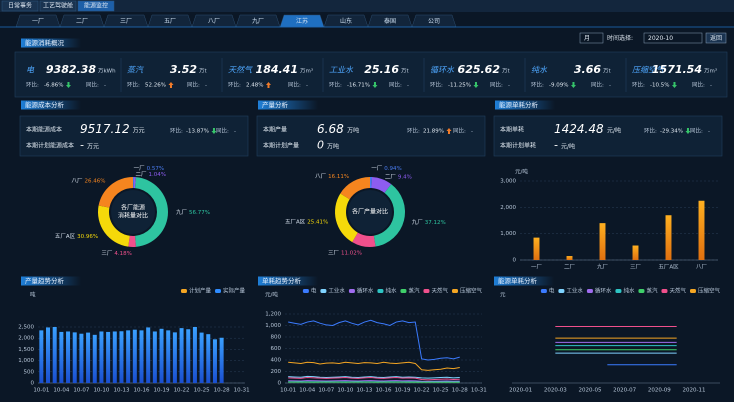 The width and height of the screenshot is (734, 402). Describe the element at coordinates (608, 136) in the screenshot. I see `panel-box` at that location.